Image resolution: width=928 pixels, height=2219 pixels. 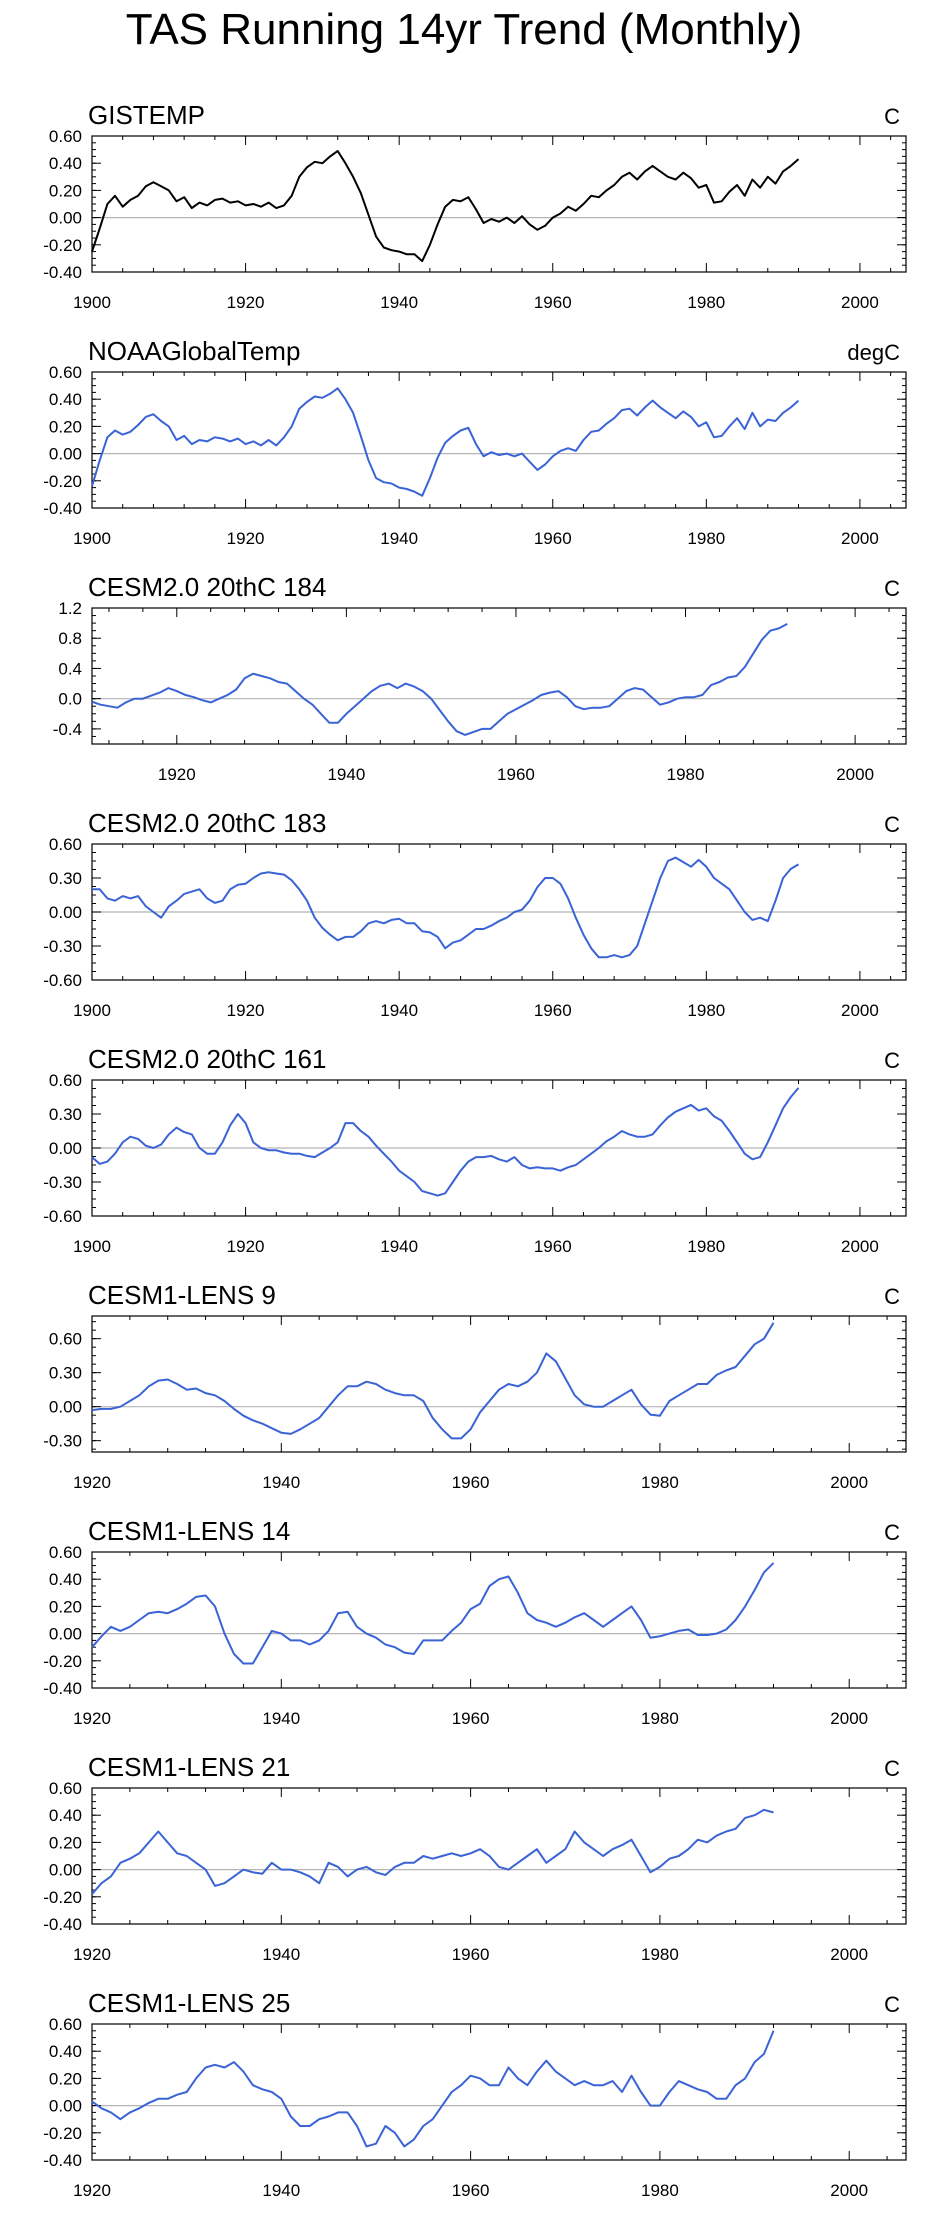 I want to click on panel-7-ytick-label: -0.20, so click(x=62, y=1661).